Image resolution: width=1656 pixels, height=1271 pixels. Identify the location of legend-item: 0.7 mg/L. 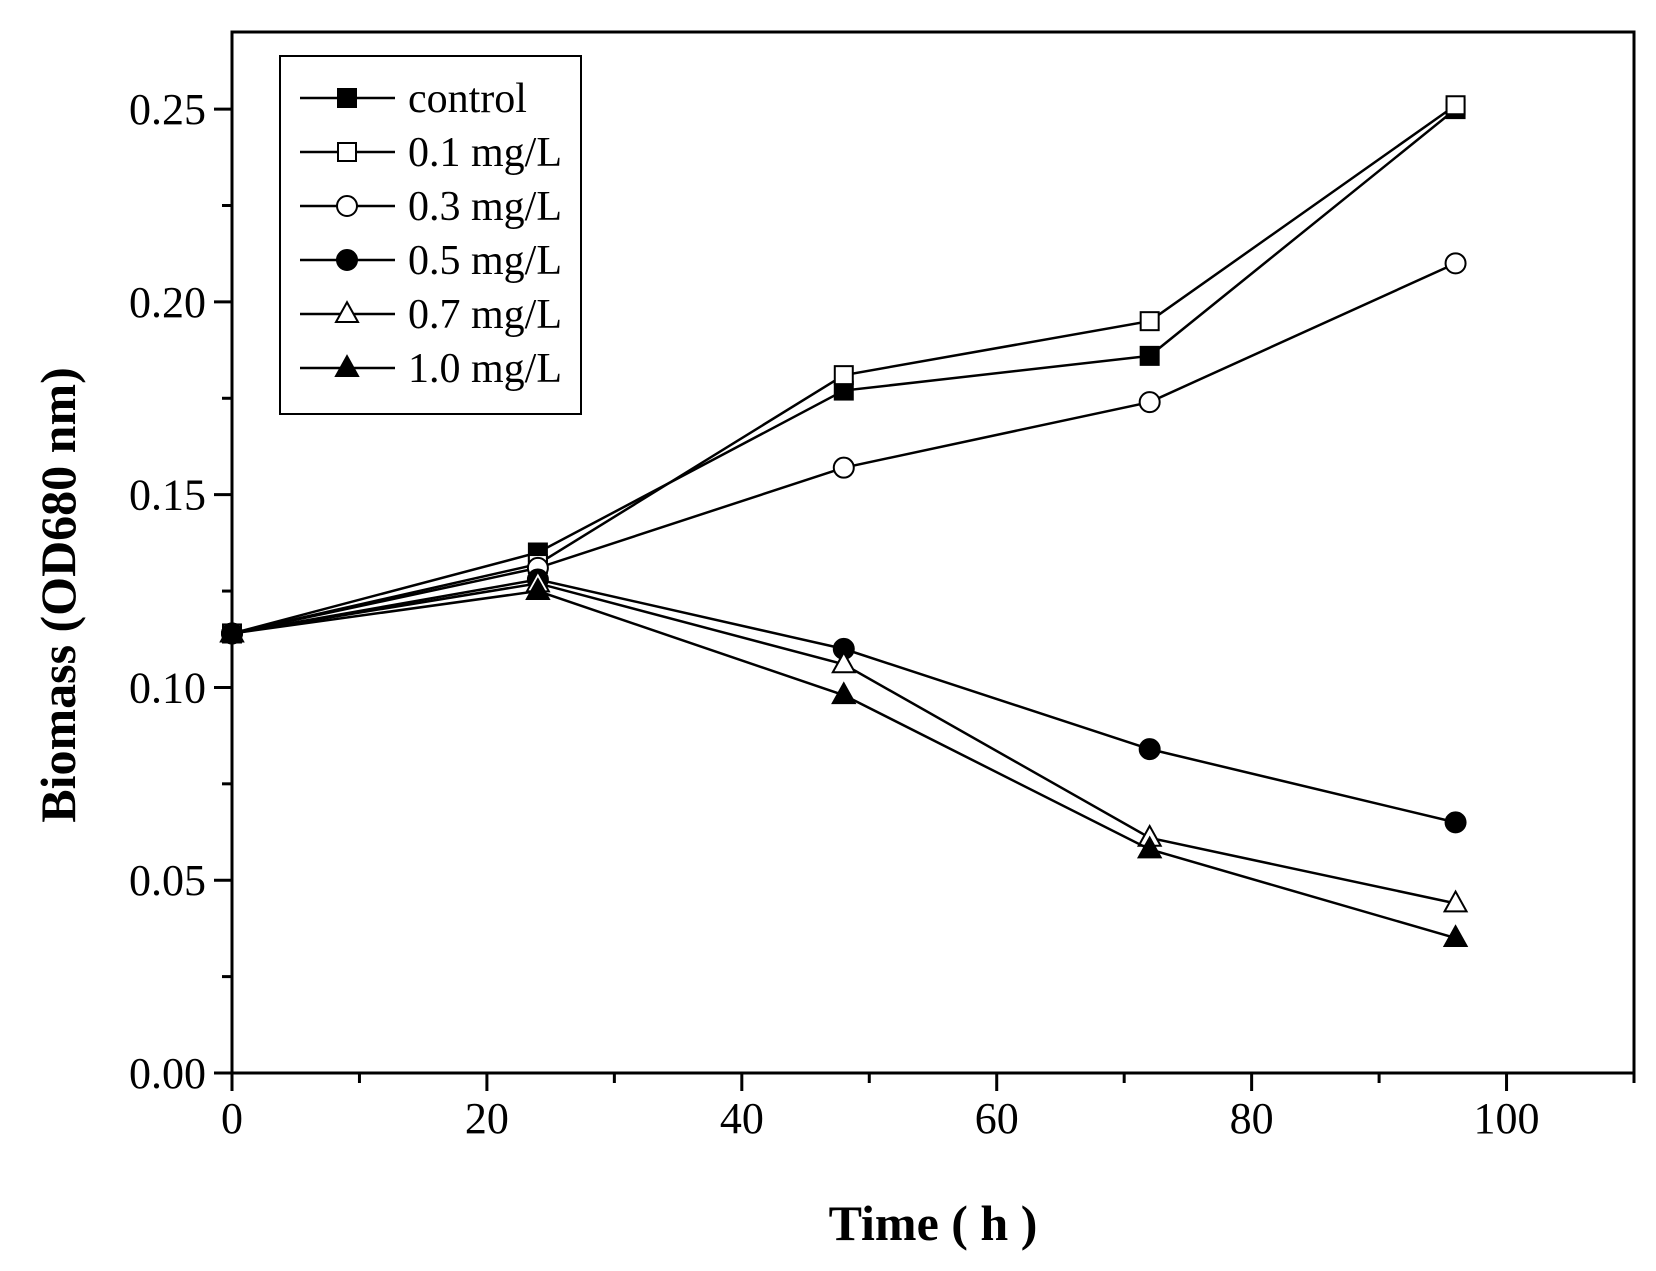
(431, 315).